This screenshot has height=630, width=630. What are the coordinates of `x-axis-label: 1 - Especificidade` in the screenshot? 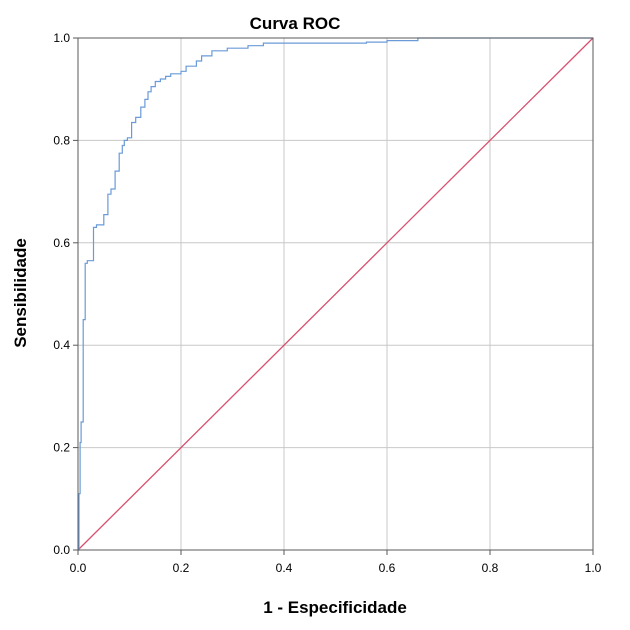 It's located at (335, 607).